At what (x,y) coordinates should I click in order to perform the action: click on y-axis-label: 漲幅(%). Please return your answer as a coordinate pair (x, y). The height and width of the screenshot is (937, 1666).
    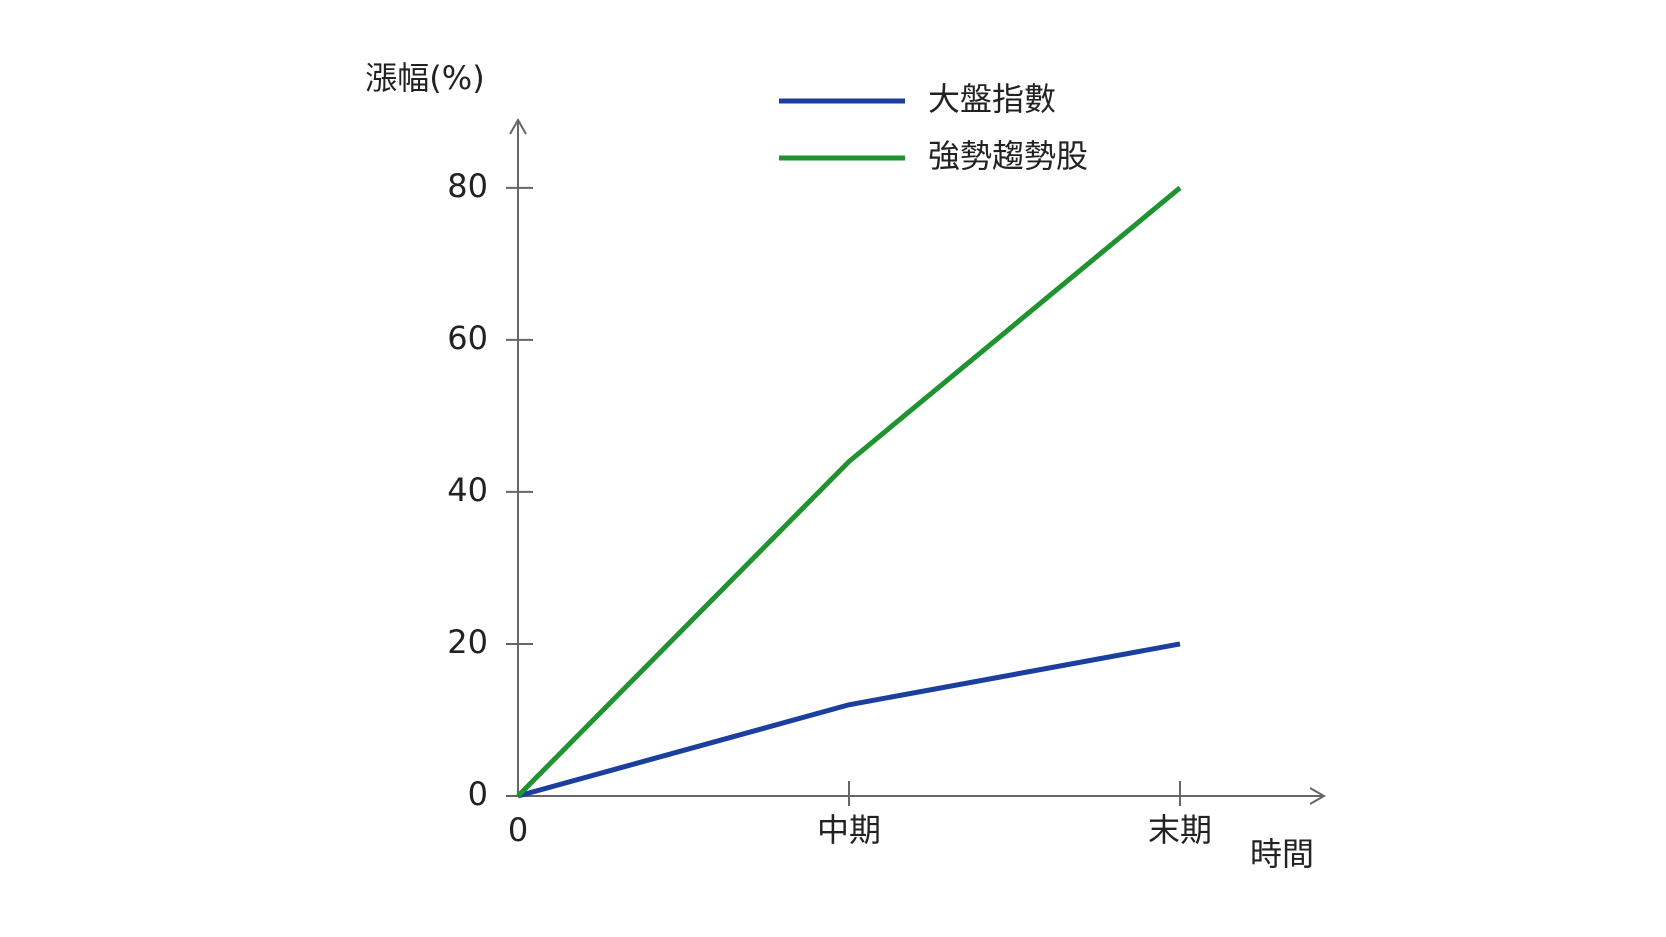
    Looking at the image, I should click on (424, 78).